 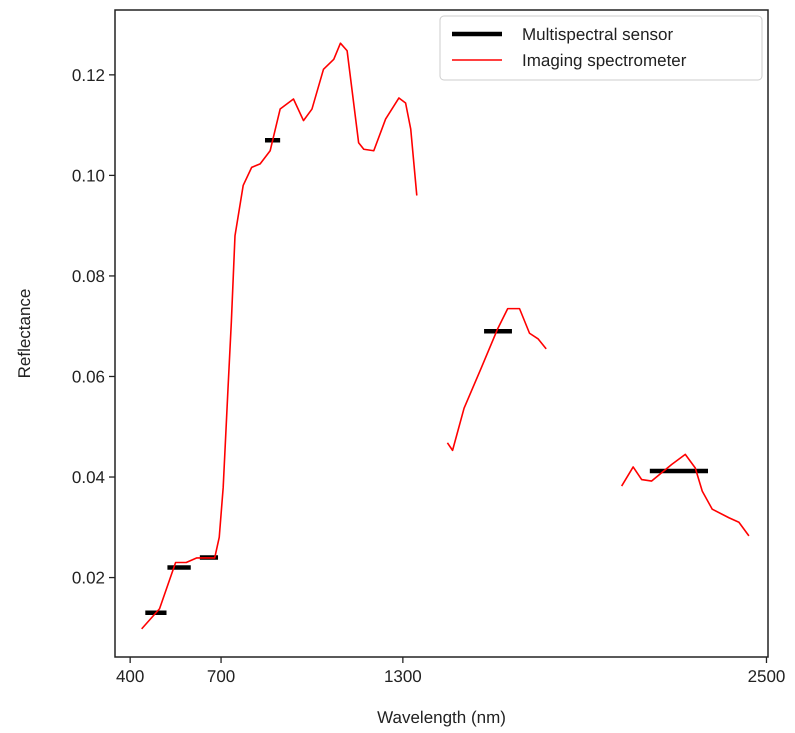 I want to click on x-axis-title: Wavelength (nm), so click(x=441, y=717).